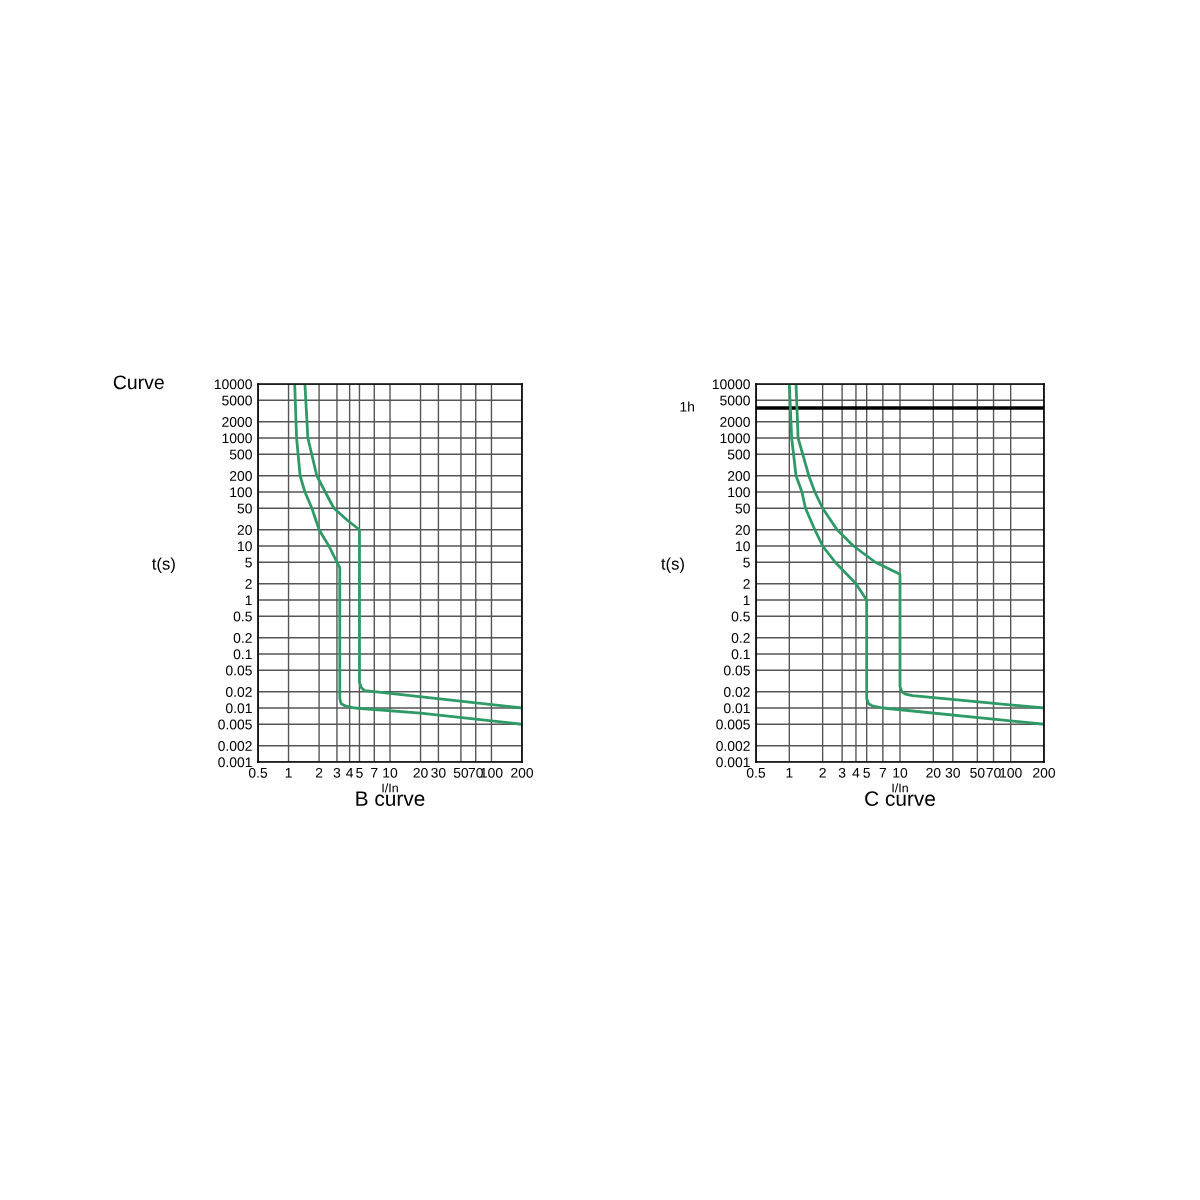 The height and width of the screenshot is (1200, 1200). What do you see at coordinates (900, 799) in the screenshot?
I see `text: C curve` at bounding box center [900, 799].